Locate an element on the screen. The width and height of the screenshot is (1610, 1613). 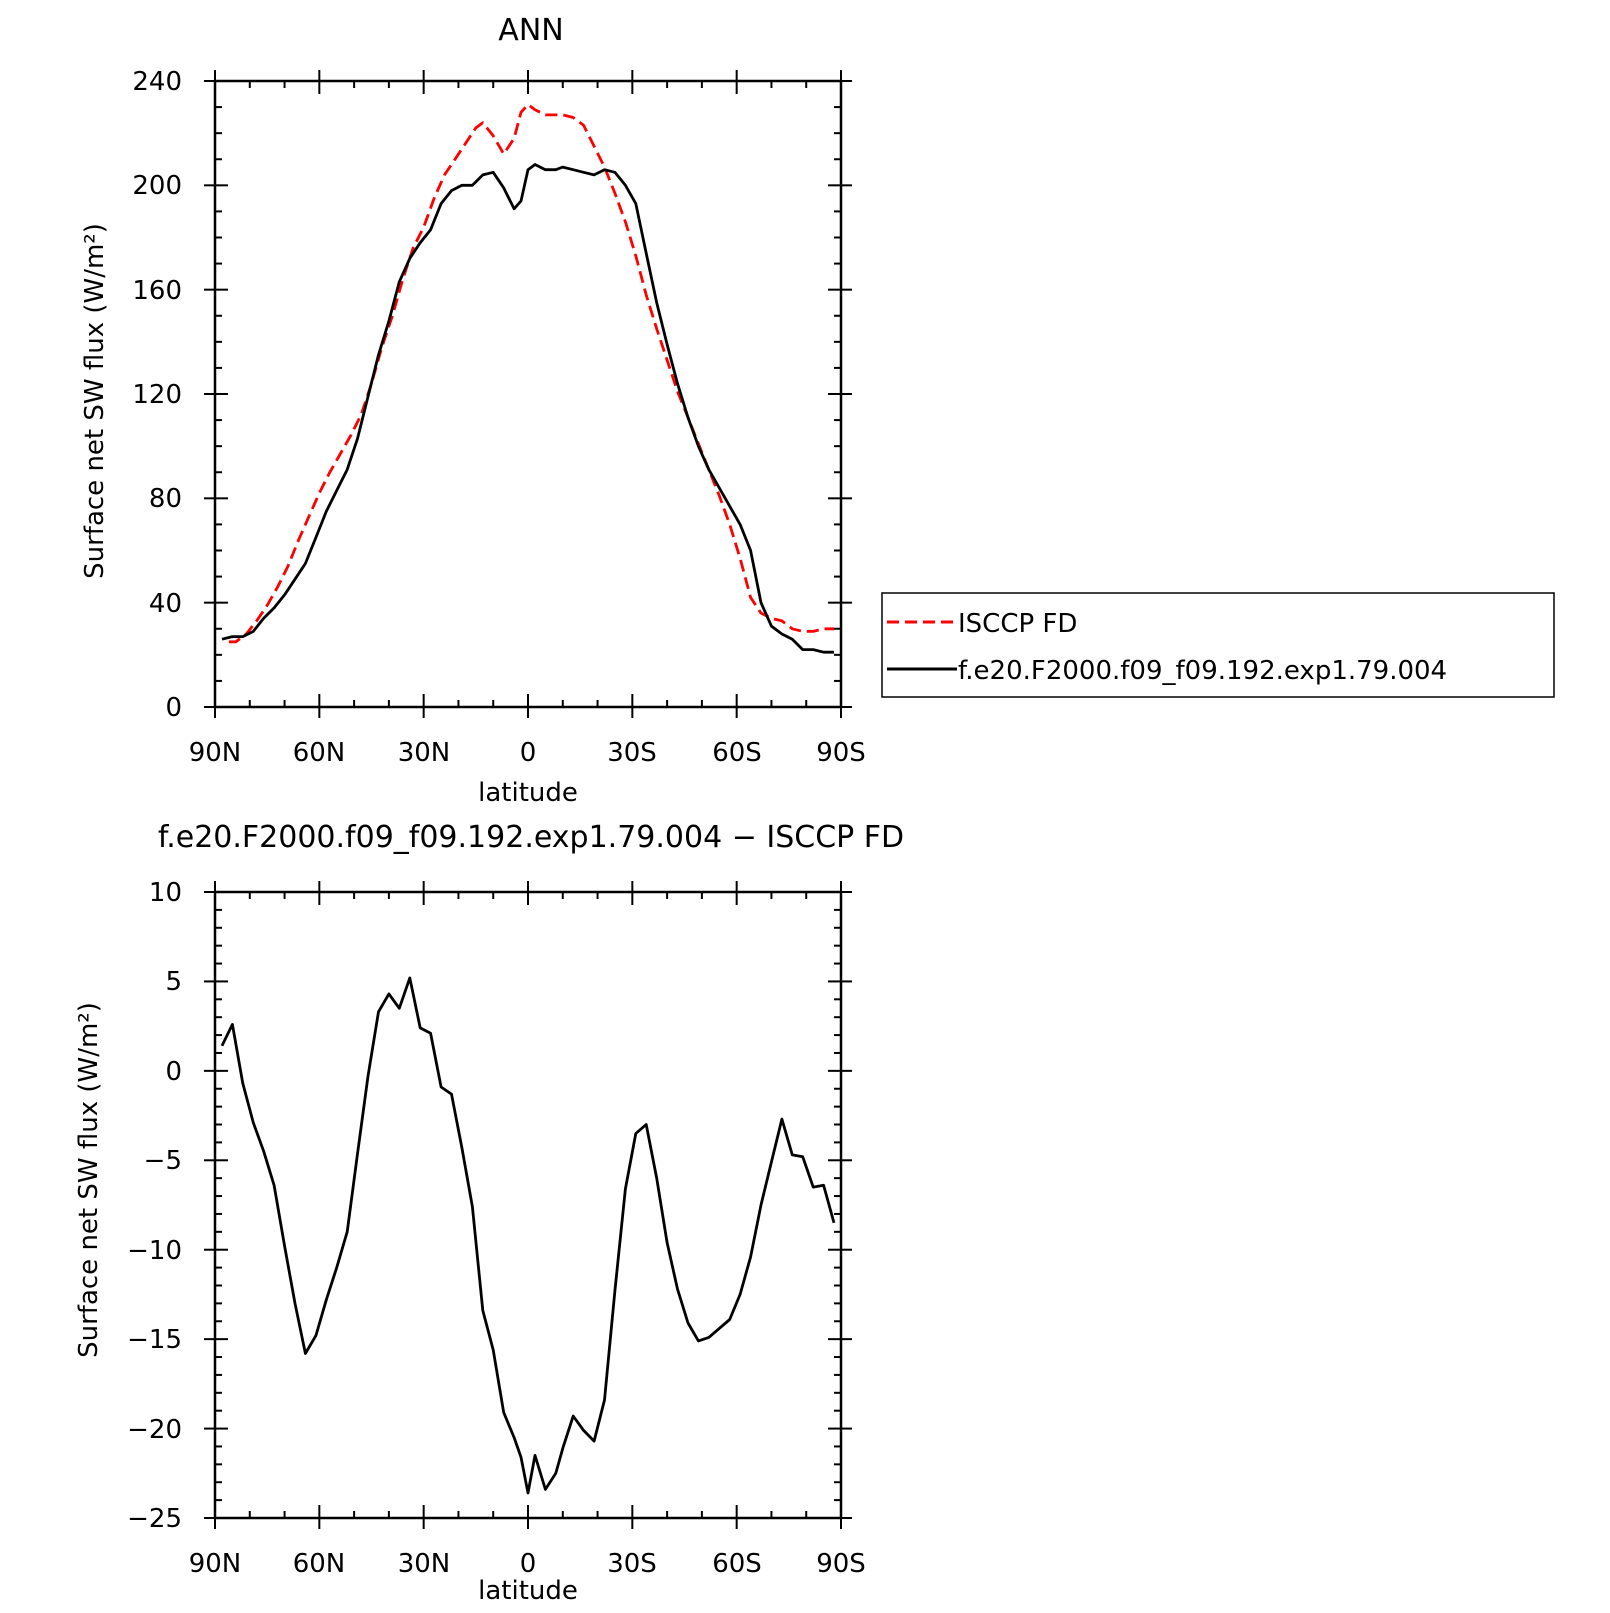
top-series-line-obs is located at coordinates (531, 373).